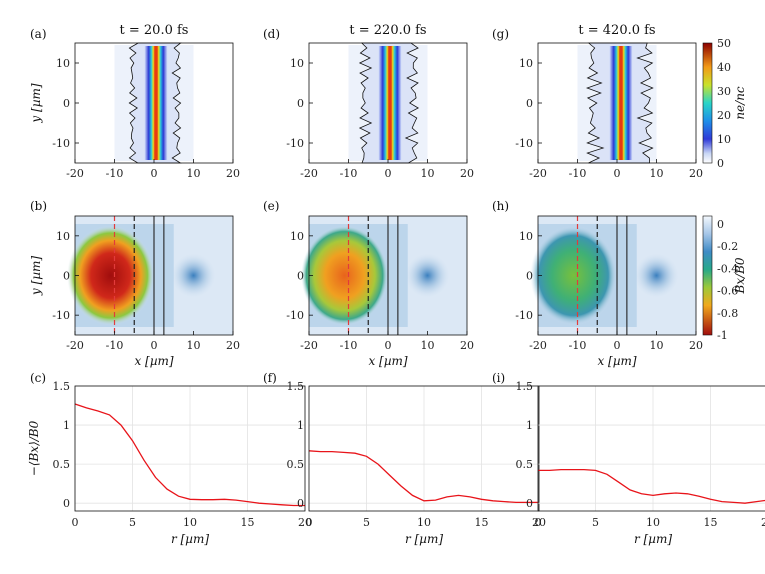 The image size is (765, 574). I want to click on panel-letter: (b), so click(38, 206).